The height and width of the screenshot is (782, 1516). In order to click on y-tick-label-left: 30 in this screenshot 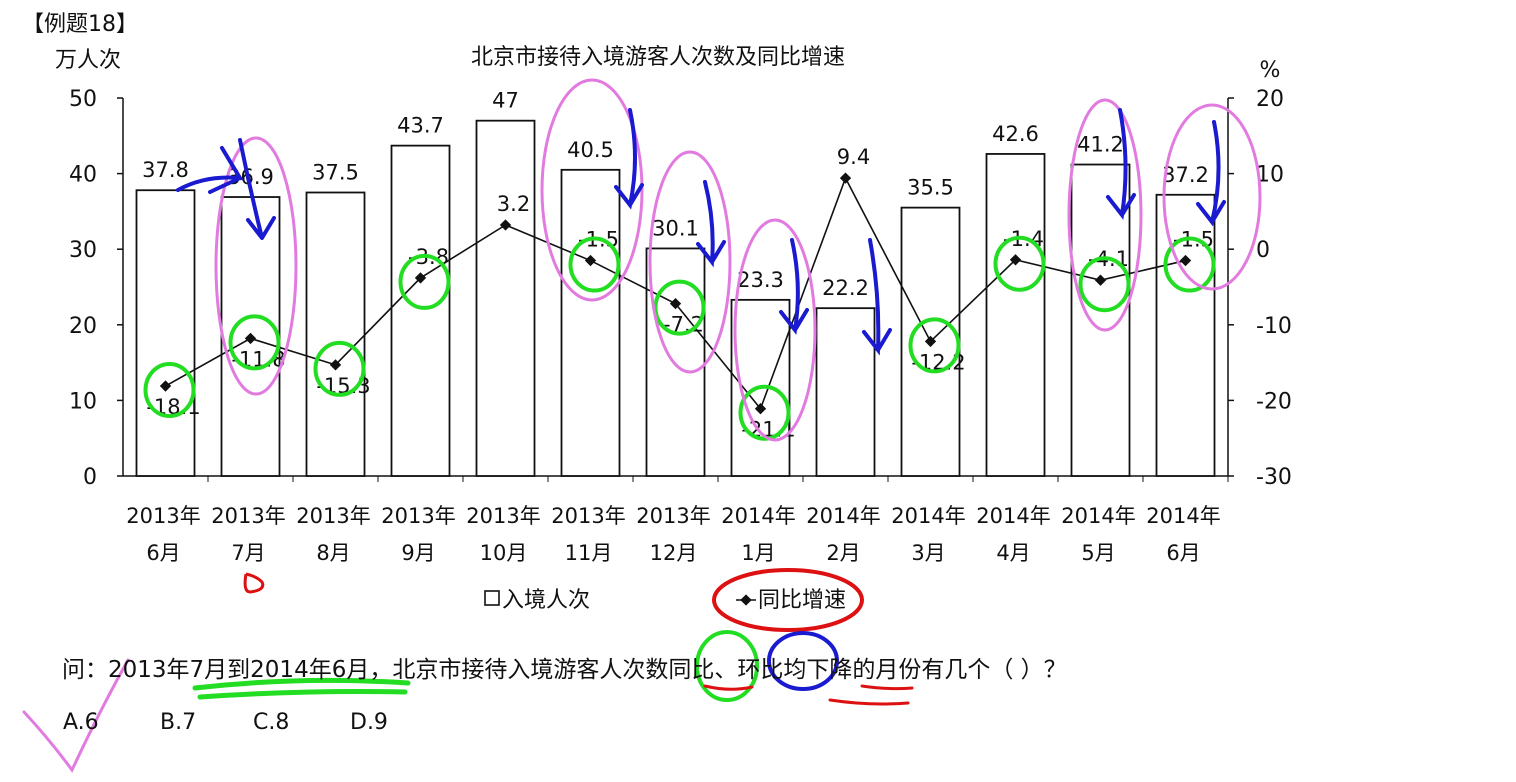, I will do `click(83, 250)`.